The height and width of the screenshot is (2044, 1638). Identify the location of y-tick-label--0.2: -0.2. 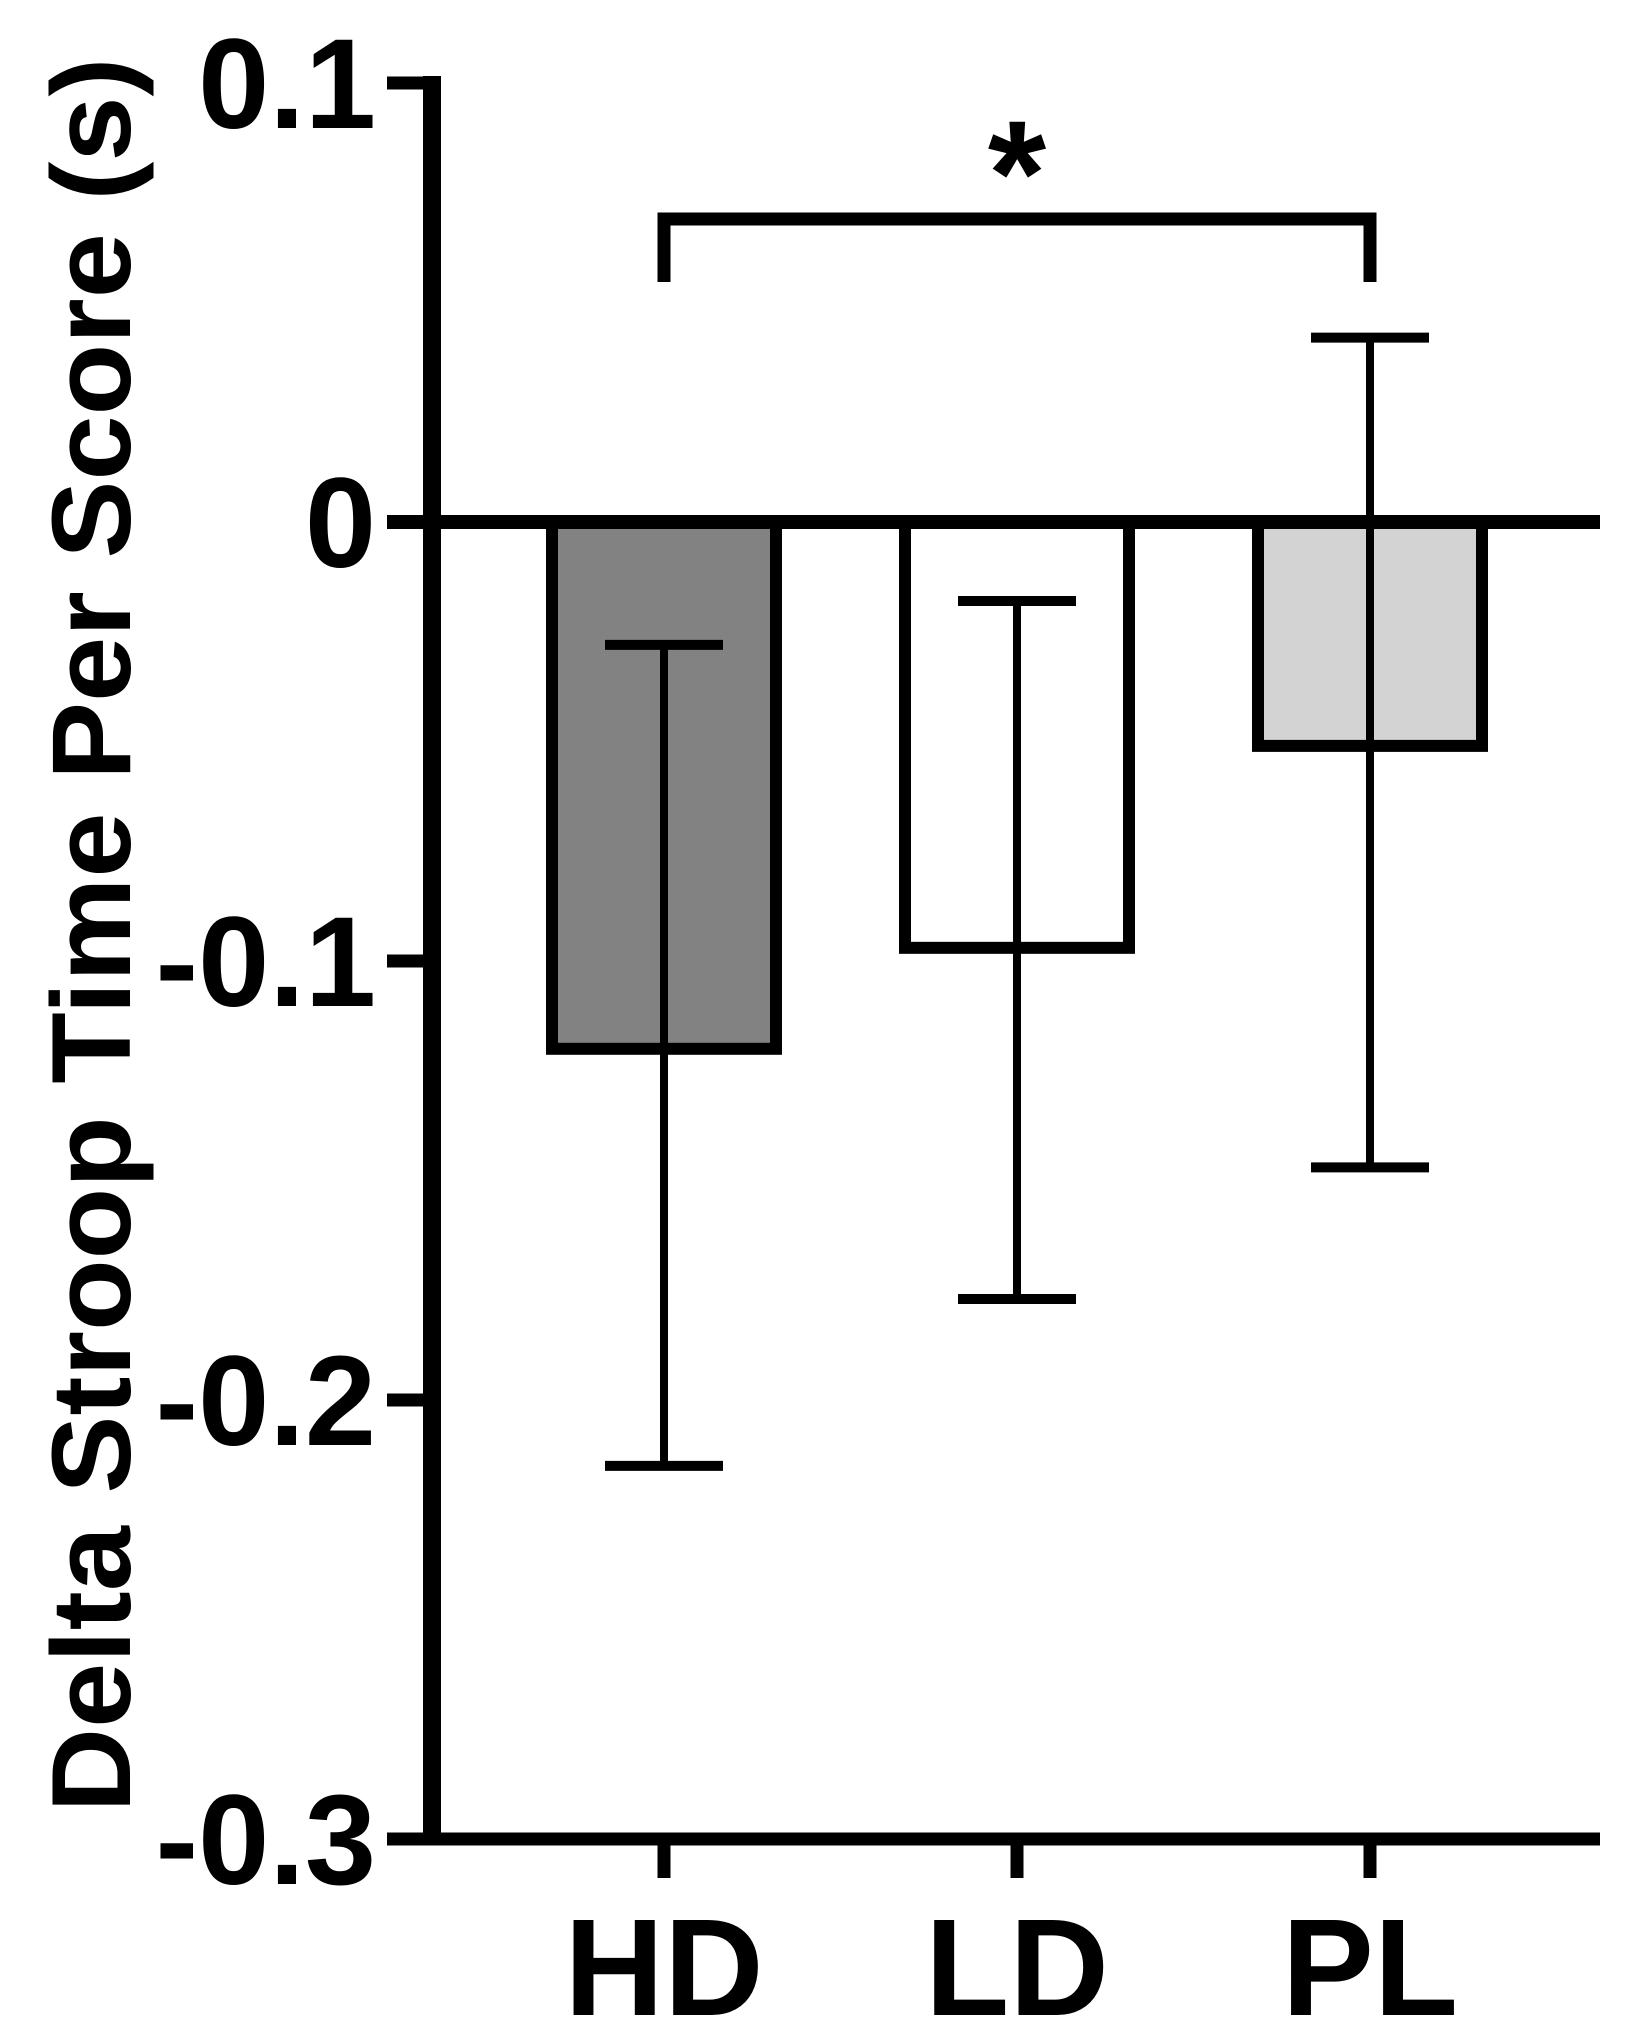
(265, 1401).